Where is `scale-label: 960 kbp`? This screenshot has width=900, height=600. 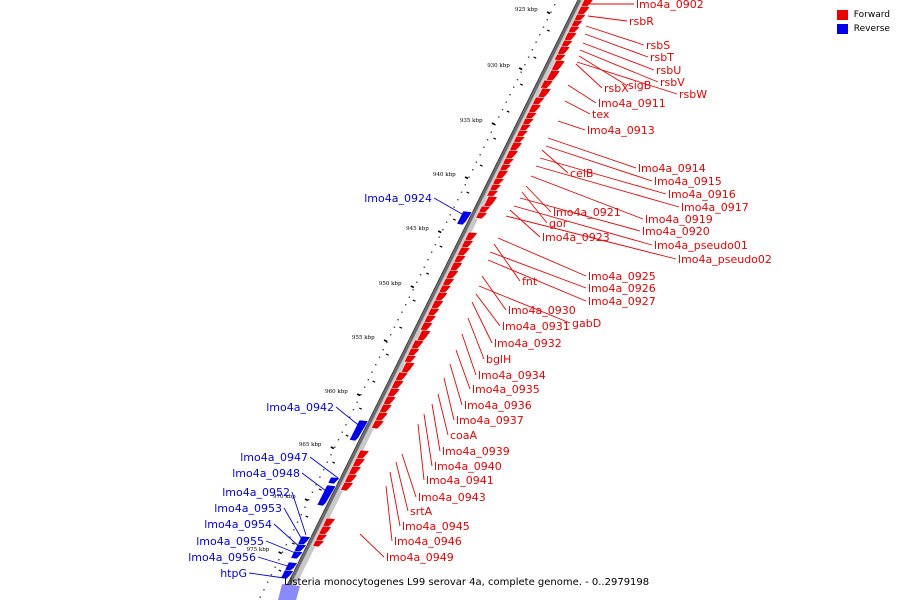
scale-label: 960 kbp is located at coordinates (336, 392).